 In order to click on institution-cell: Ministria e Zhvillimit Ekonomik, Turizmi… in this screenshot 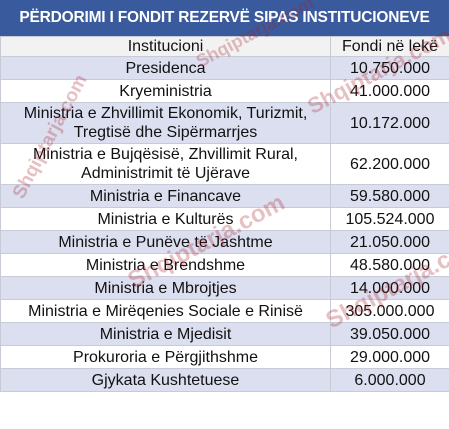, I will do `click(165, 123)`.